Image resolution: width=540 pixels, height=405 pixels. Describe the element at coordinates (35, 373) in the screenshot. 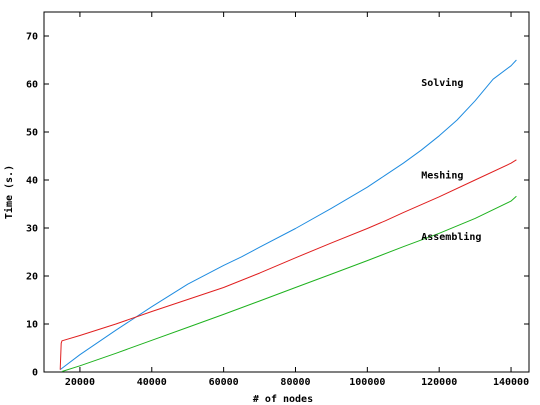

I see `y-tick-label: 0` at that location.